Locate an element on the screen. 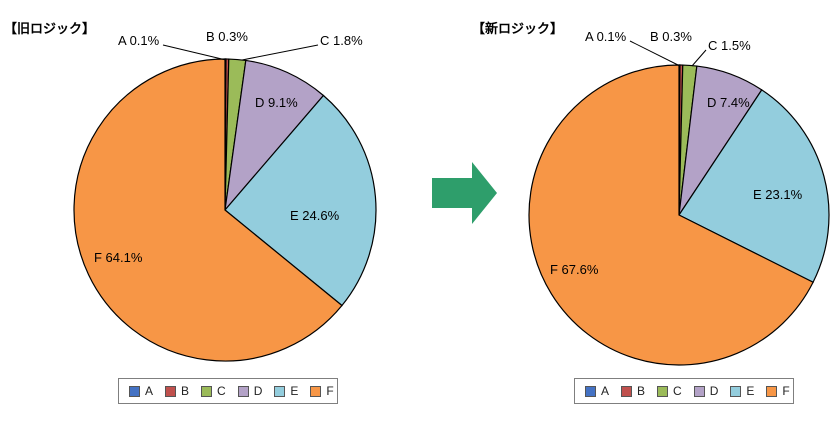  legend-old: A B C D E F is located at coordinates (228, 391).